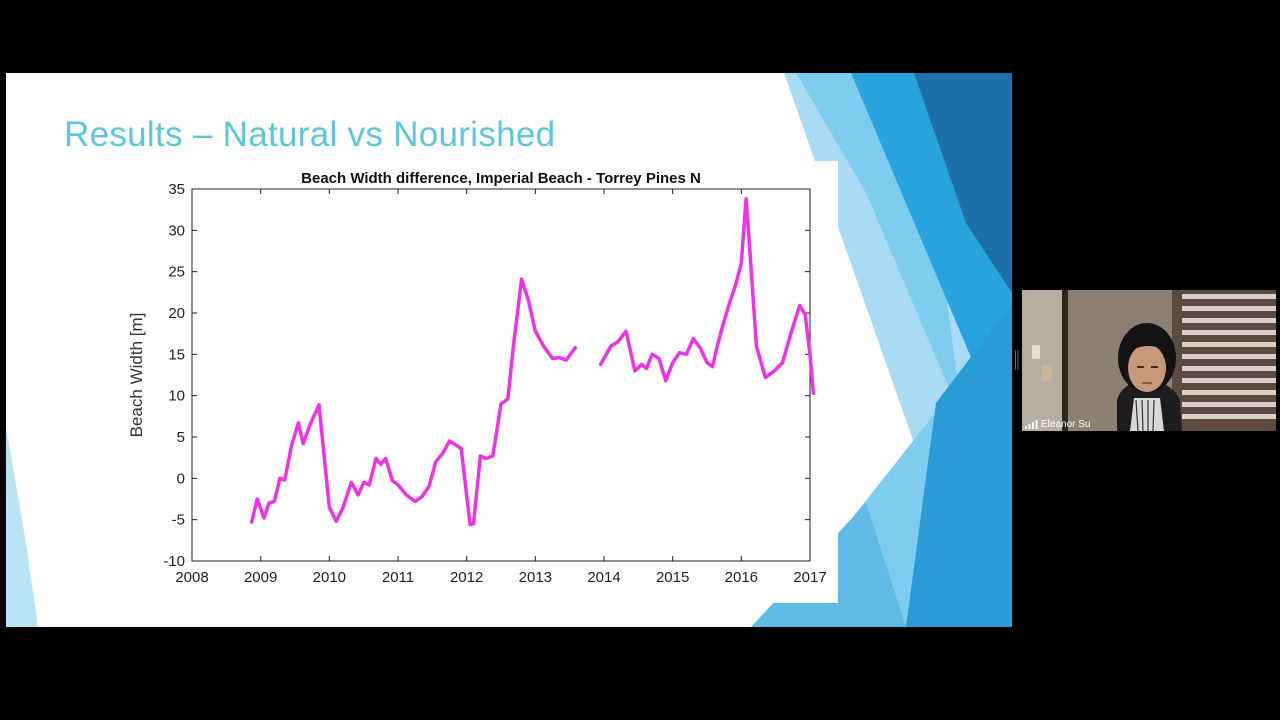 This screenshot has height=720, width=1280. I want to click on participant-name: Eleanor Su, so click(1066, 424).